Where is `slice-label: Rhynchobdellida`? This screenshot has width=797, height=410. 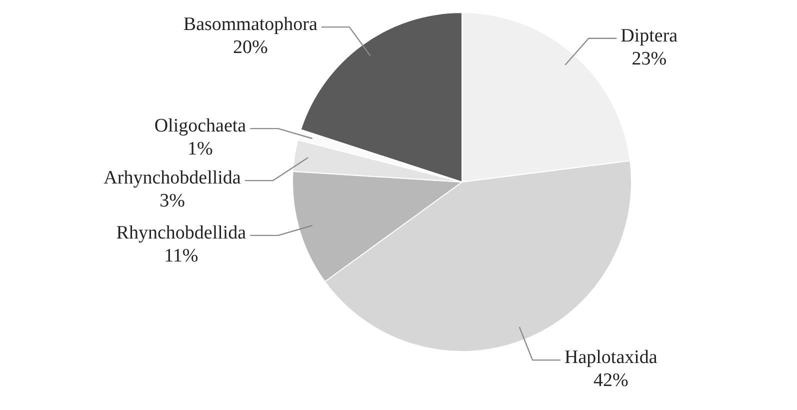
slice-label: Rhynchobdellida is located at coordinates (181, 233).